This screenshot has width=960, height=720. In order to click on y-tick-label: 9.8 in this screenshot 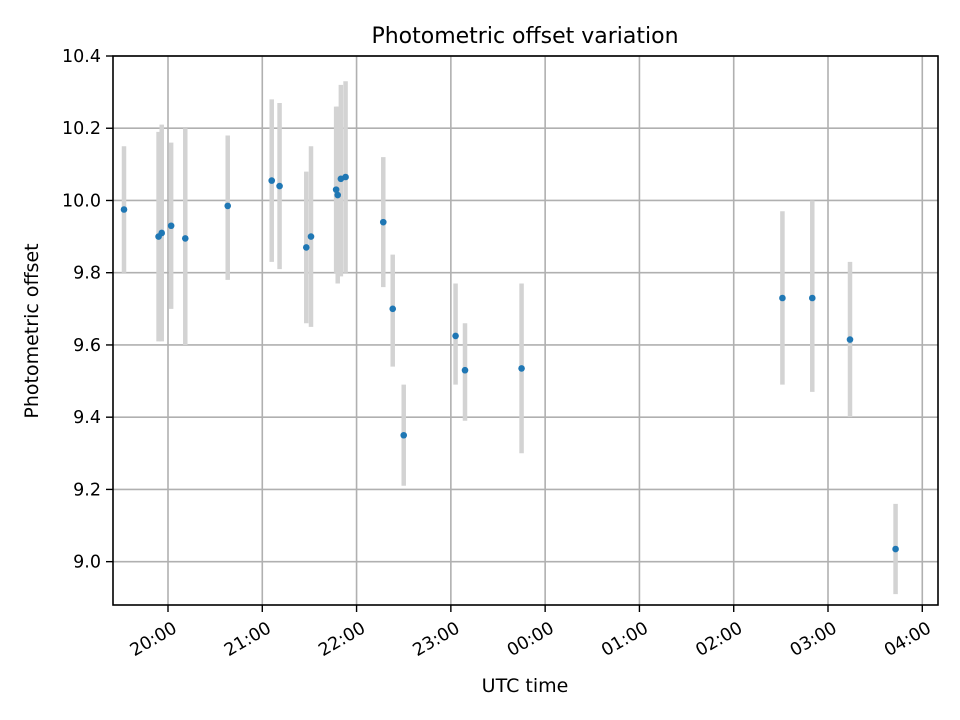, I will do `click(87, 274)`.